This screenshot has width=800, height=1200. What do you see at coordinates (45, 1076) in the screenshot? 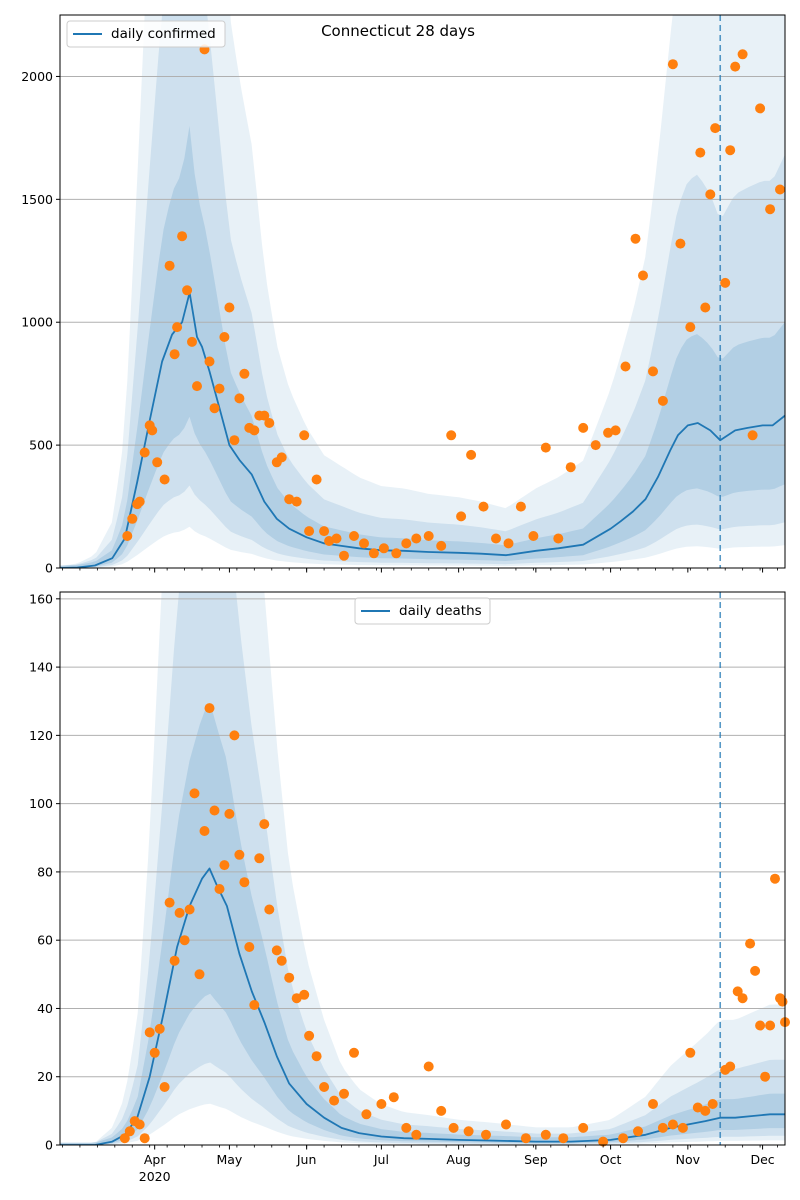
I see `y-tick-label: 20` at bounding box center [45, 1076].